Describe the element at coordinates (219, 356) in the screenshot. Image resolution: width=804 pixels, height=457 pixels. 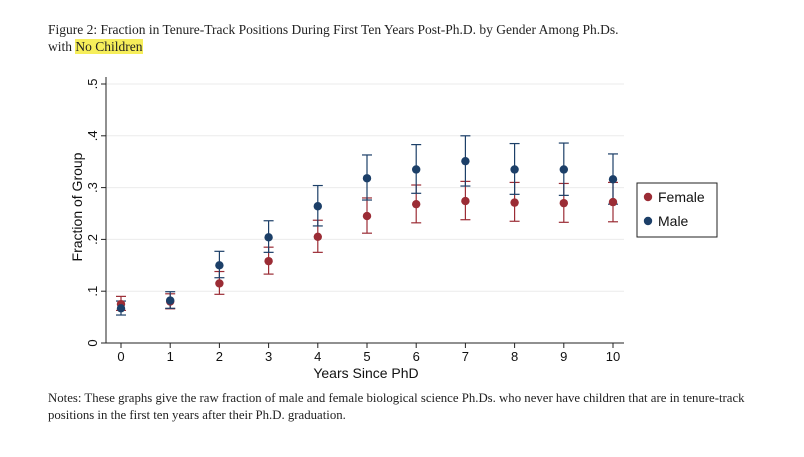
I see `x-tick-label: 2` at that location.